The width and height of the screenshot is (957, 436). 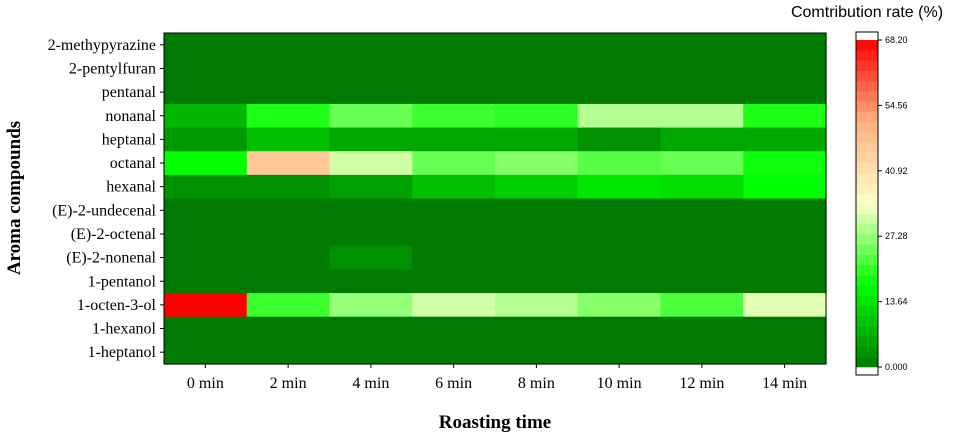 I want to click on y-axis-title: Aroma compounds, so click(x=14, y=198).